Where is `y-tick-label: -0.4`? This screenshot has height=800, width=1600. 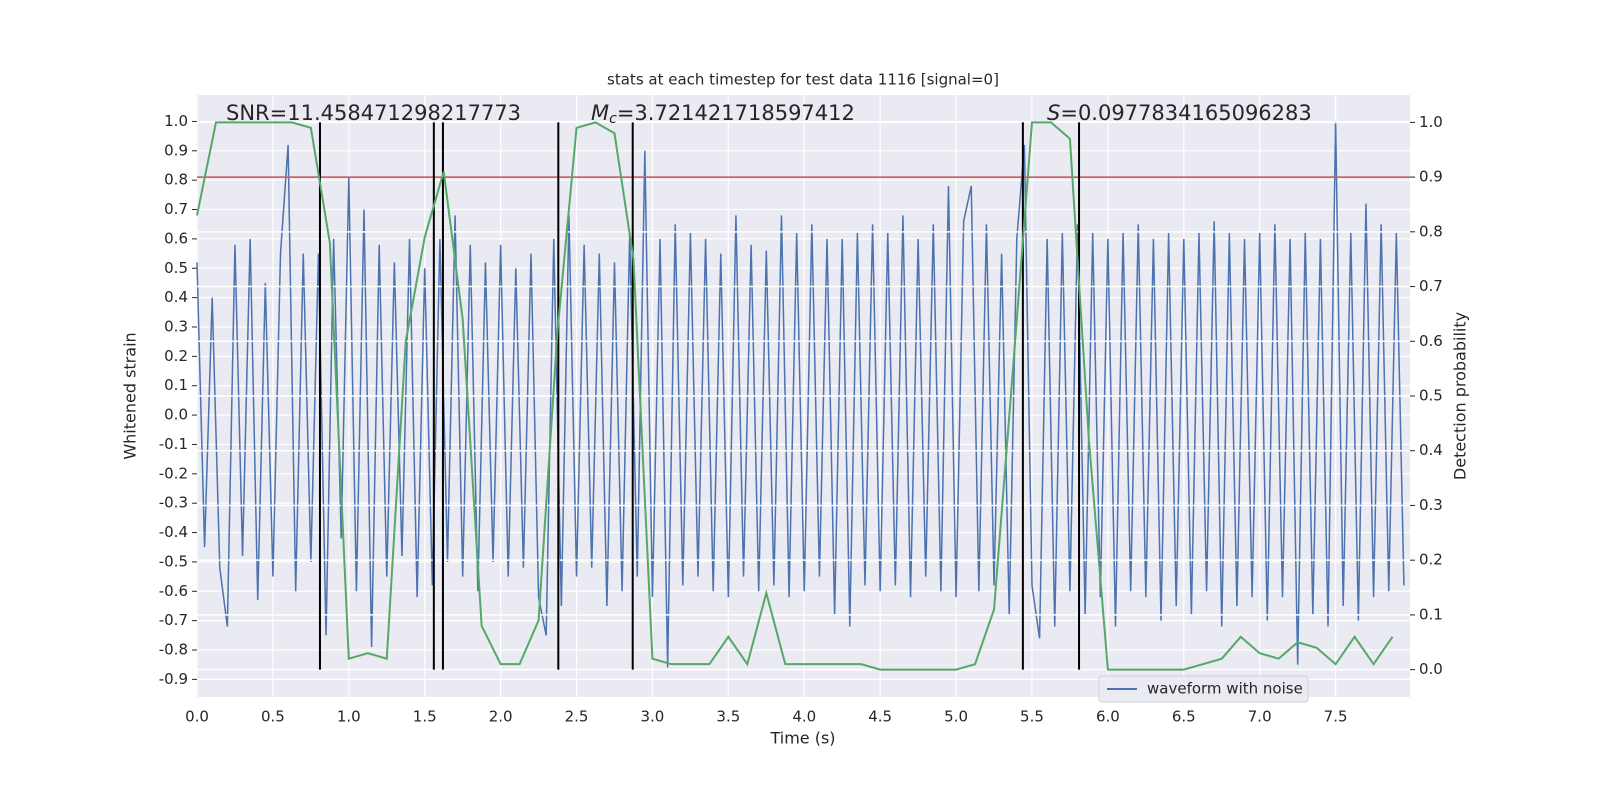
y-tick-label: -0.4 is located at coordinates (173, 532).